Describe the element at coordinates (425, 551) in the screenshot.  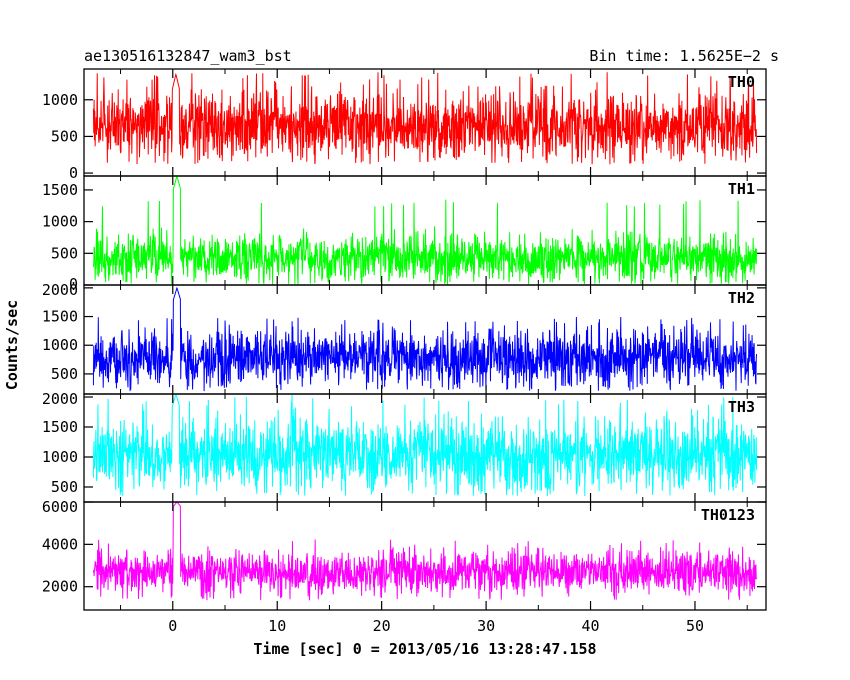
I see `series-th0123` at that location.